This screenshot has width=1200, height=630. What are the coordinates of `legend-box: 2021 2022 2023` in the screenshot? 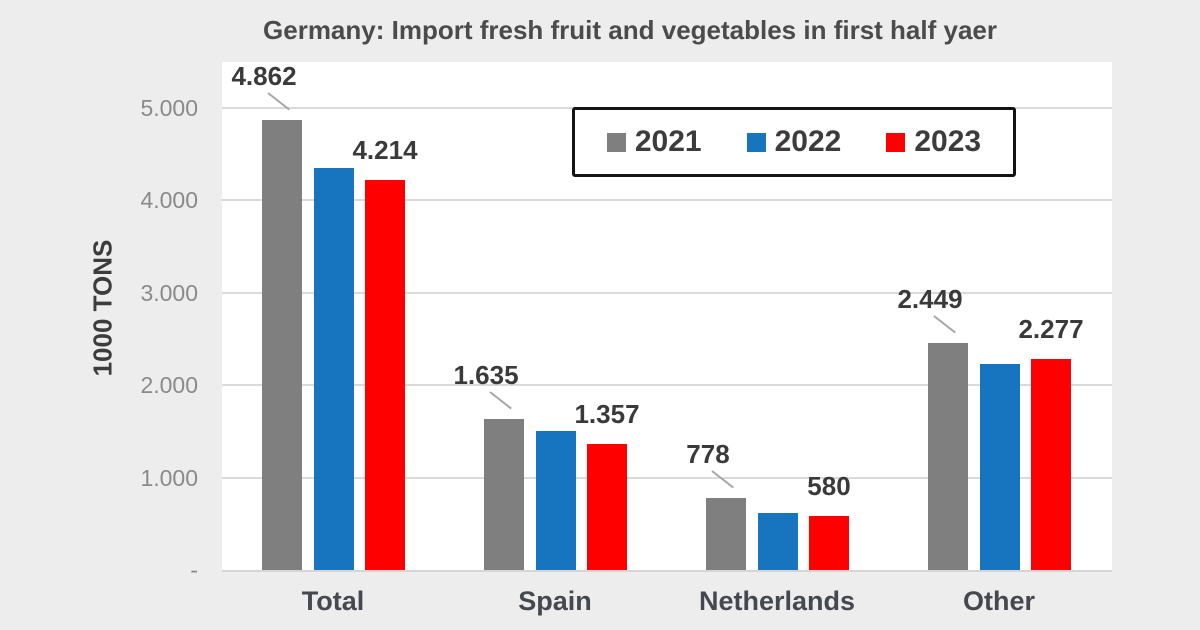 It's located at (794, 142).